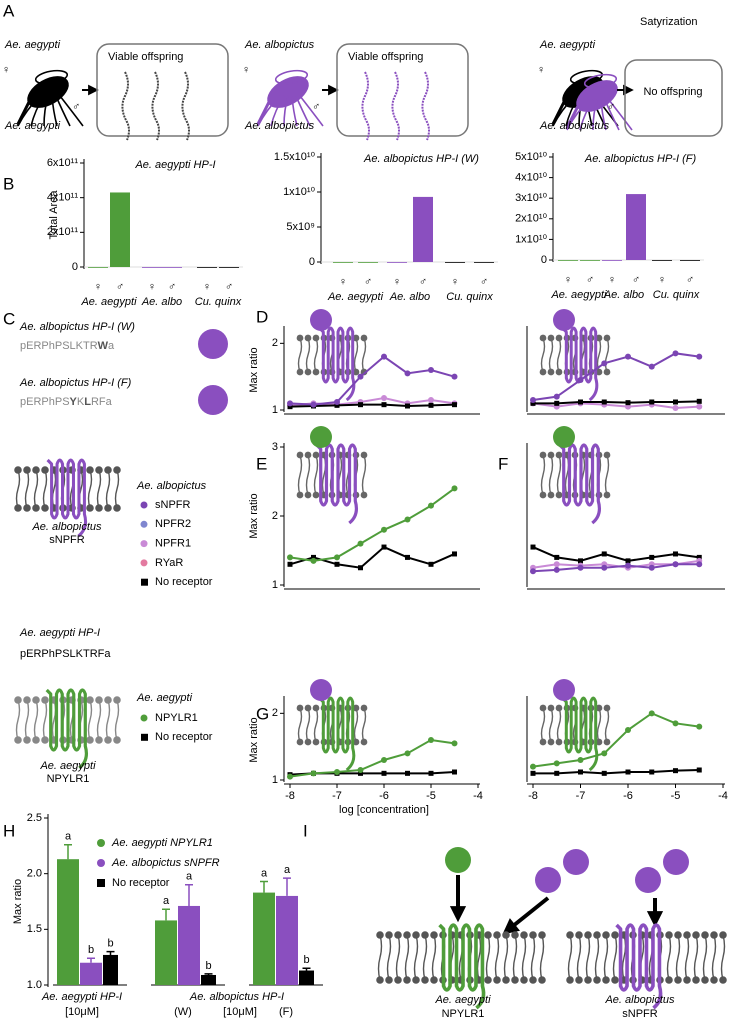  Describe the element at coordinates (275, 713) in the screenshot. I see `y-tick-label: 2` at that location.